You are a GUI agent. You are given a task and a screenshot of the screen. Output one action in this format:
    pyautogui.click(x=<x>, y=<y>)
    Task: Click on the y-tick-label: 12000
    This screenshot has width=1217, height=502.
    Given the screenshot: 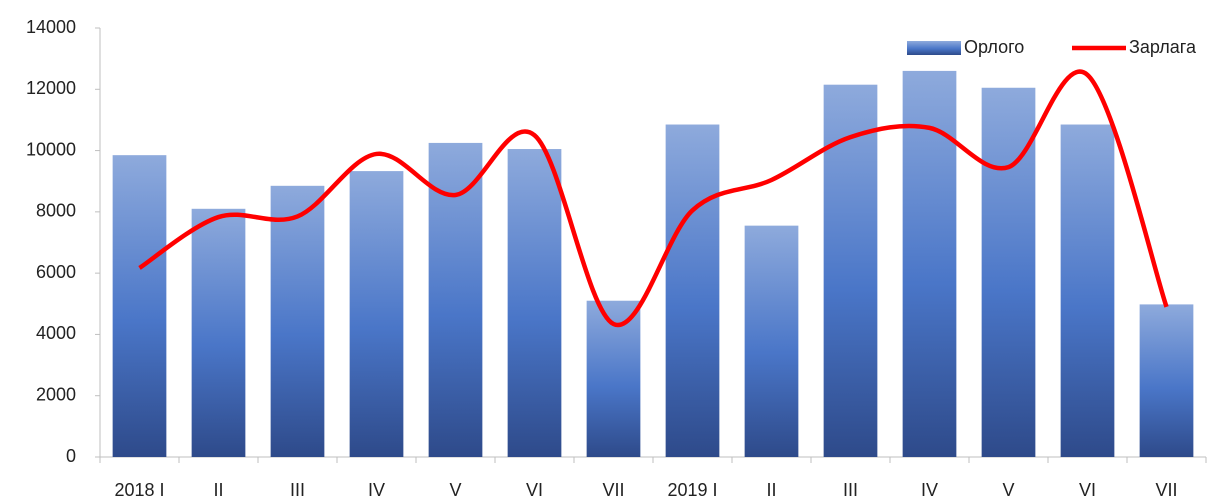 What is the action you would take?
    pyautogui.click(x=51, y=88)
    